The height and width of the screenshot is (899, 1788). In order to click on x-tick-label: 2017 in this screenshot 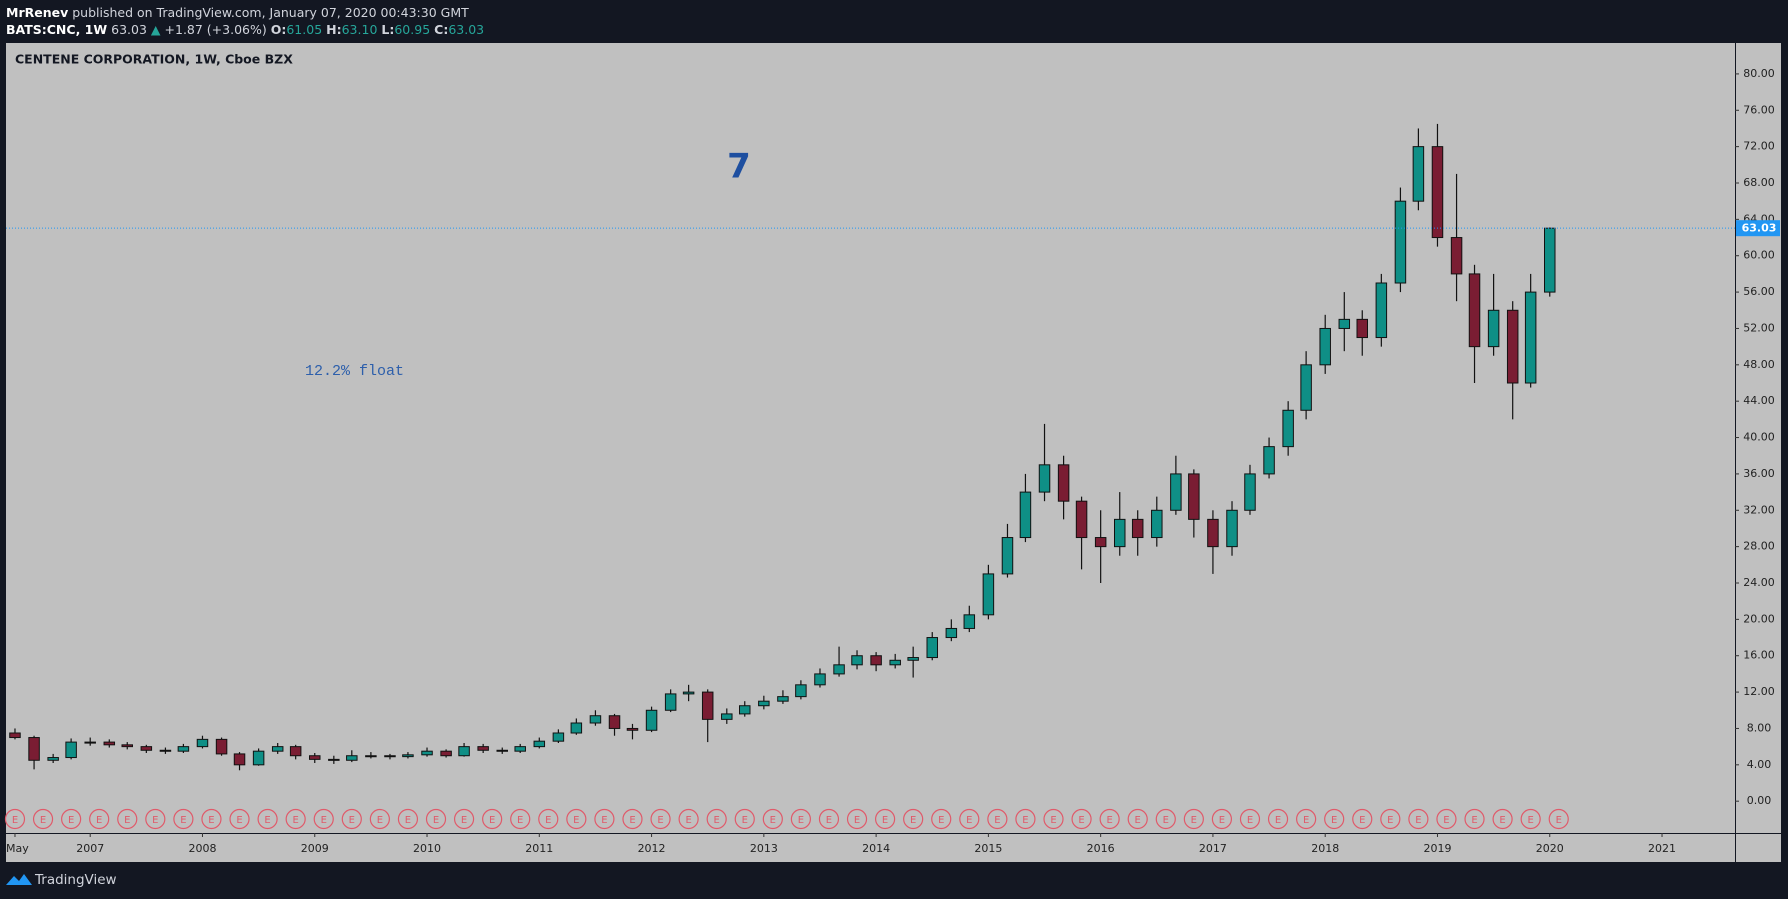, I will do `click(1213, 848)`.